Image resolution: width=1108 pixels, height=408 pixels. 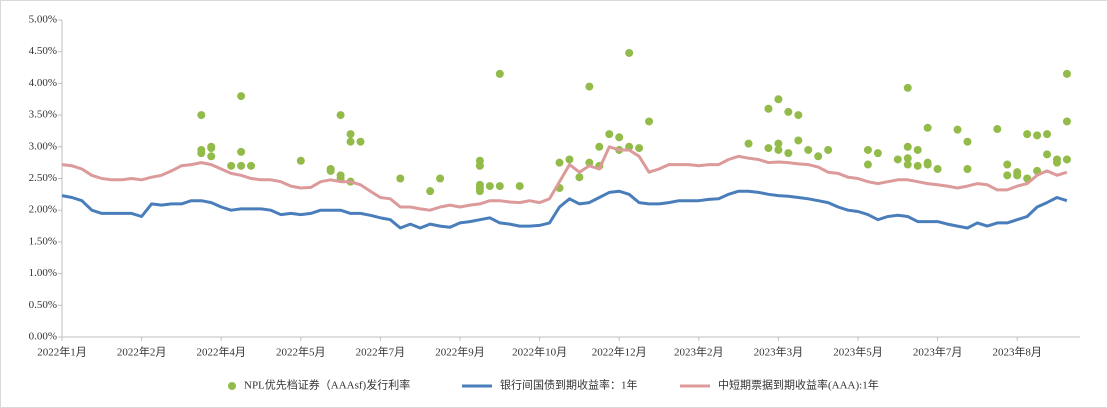 I want to click on y-tick-label: 5.00%, so click(x=43, y=20).